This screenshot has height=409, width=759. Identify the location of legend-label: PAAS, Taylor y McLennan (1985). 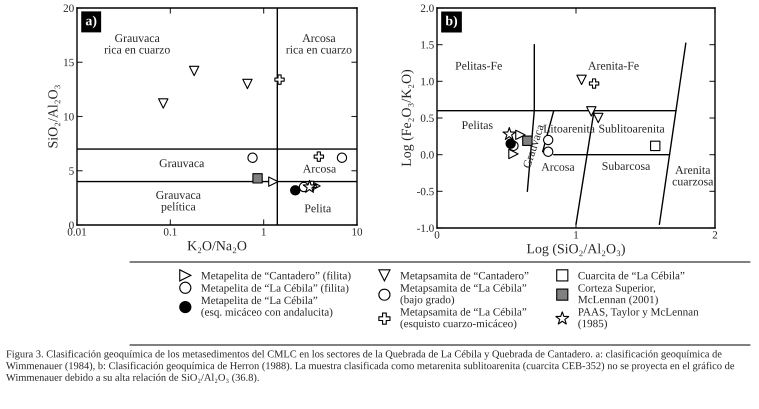
(638, 319).